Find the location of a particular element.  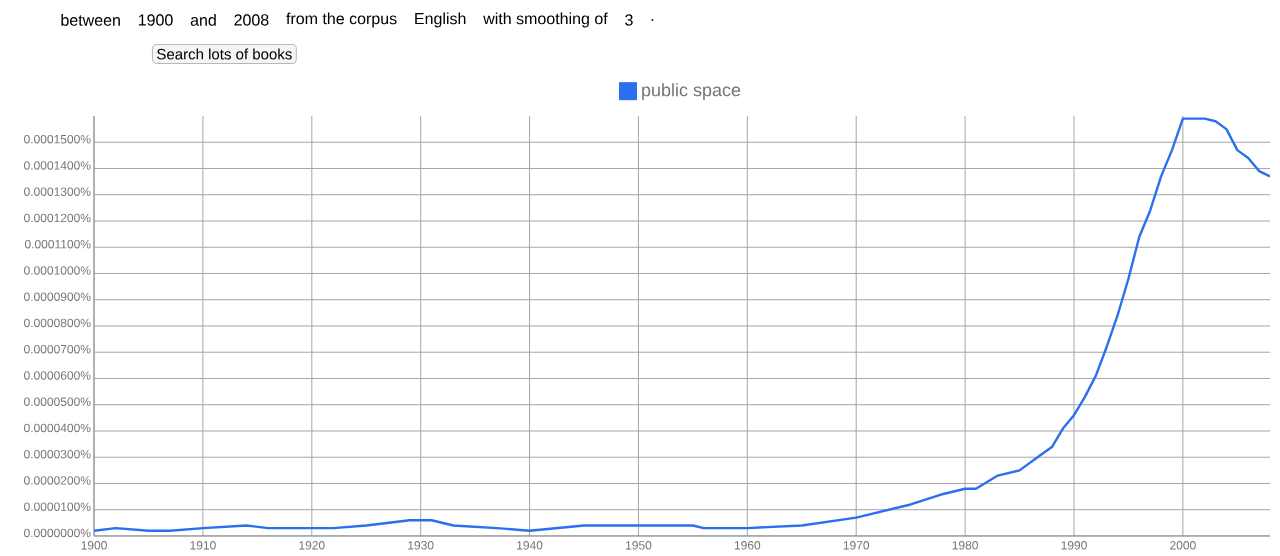

text: and is located at coordinates (203, 20).